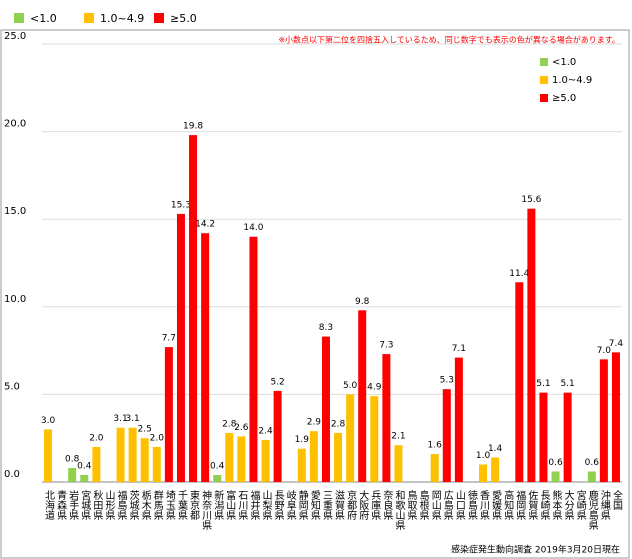 Image resolution: width=632 pixels, height=559 pixels. What do you see at coordinates (447, 381) in the screenshot?
I see `value-label: 5.3` at bounding box center [447, 381].